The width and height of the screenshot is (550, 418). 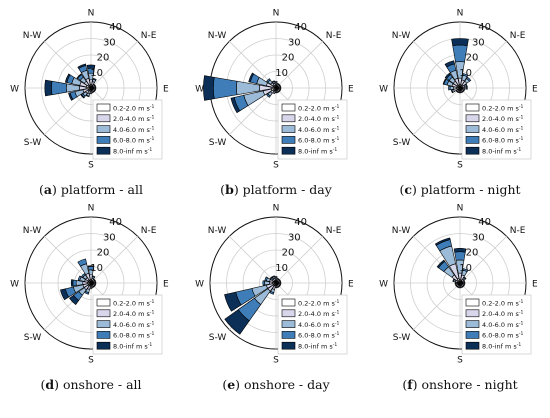 What do you see at coordinates (90, 384) in the screenshot?
I see `panel-caption: (d) onshore - all` at bounding box center [90, 384].